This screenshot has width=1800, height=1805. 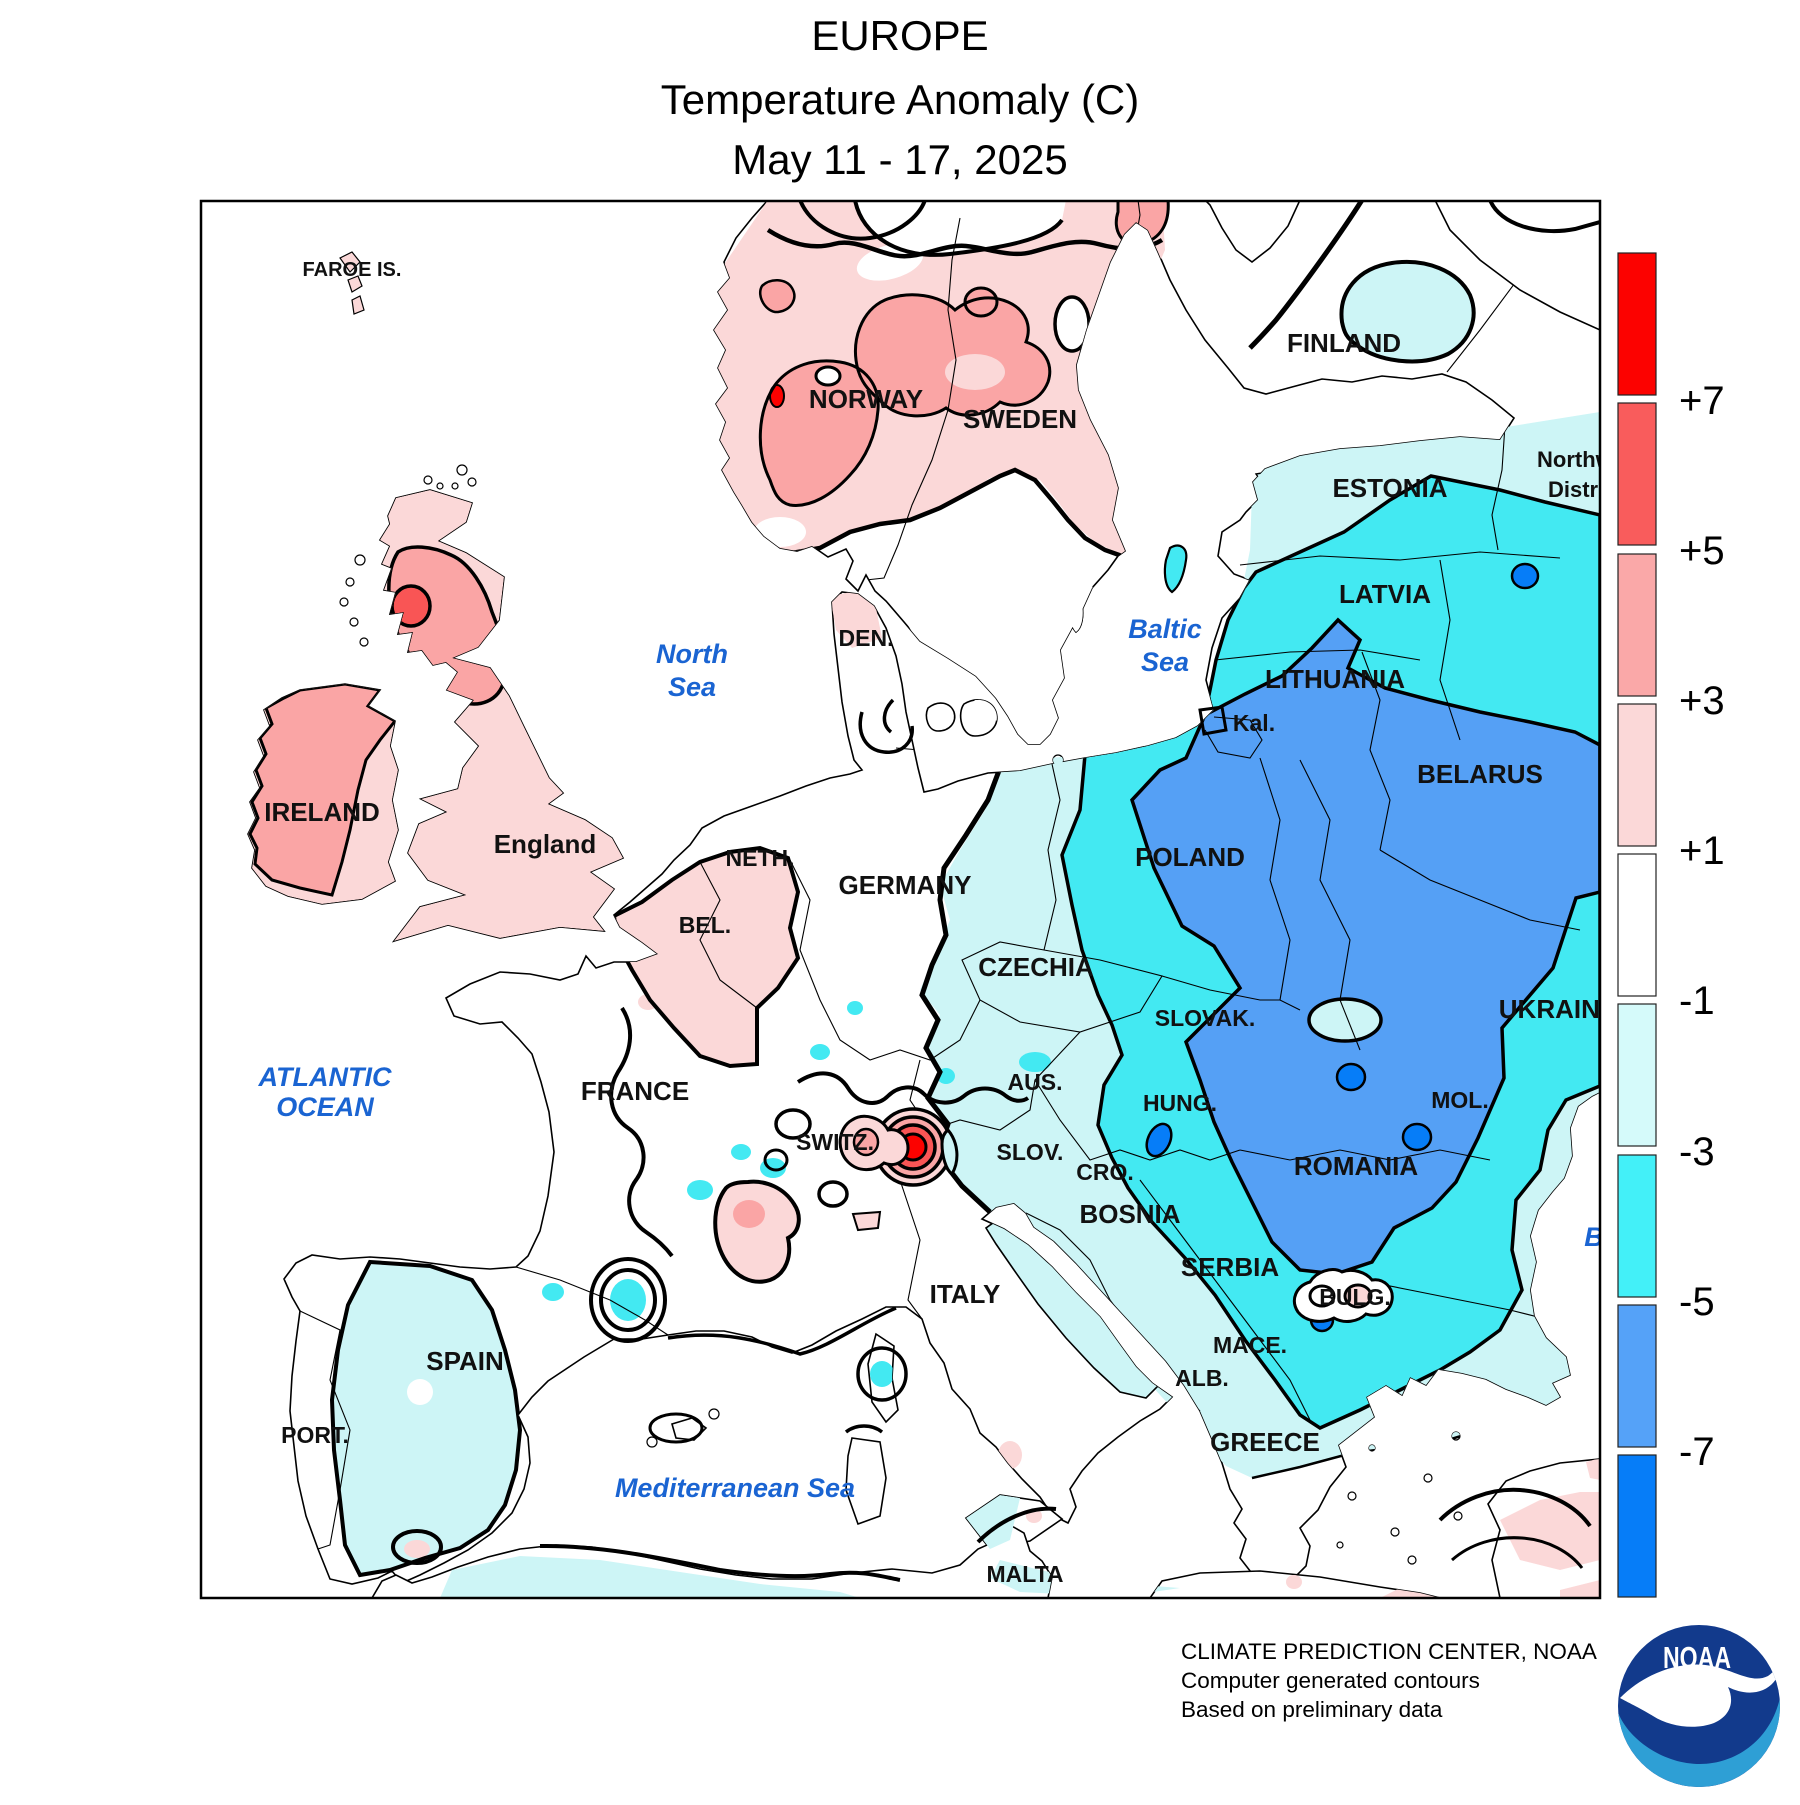 What do you see at coordinates (1230, 1267) in the screenshot?
I see `svg-text: SERBIA` at bounding box center [1230, 1267].